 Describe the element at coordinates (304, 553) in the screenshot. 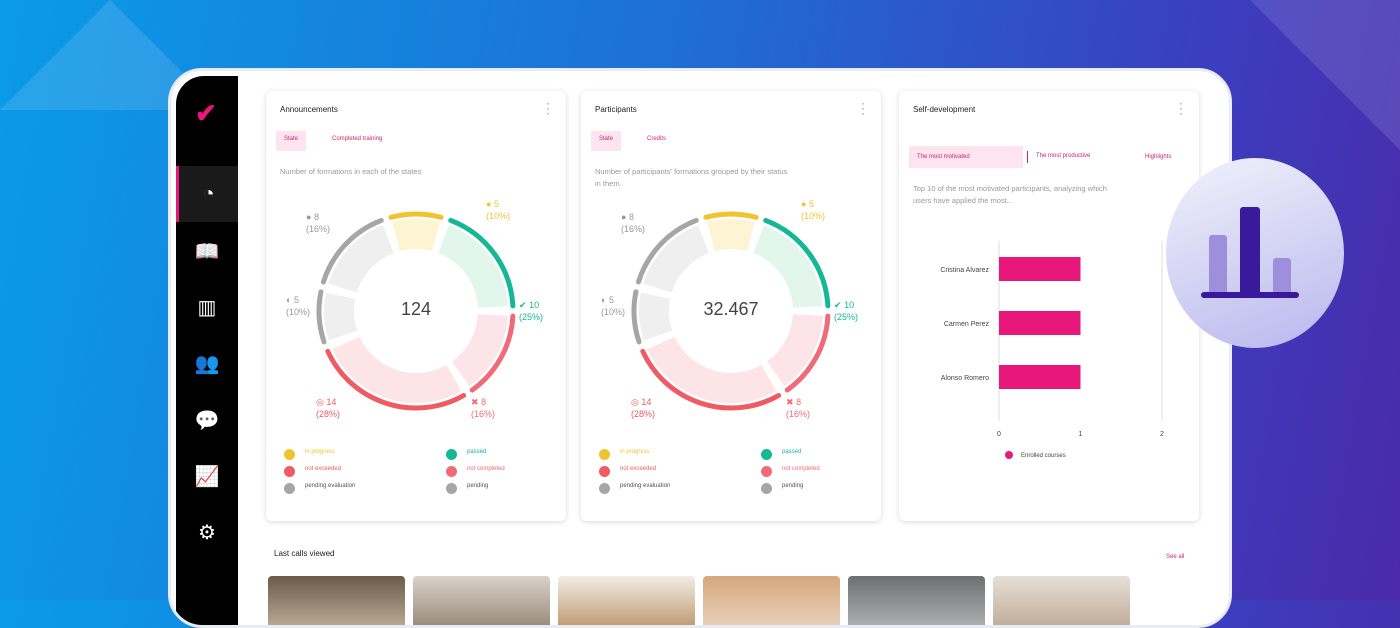

I see `section-title: Last calls viewed` at that location.